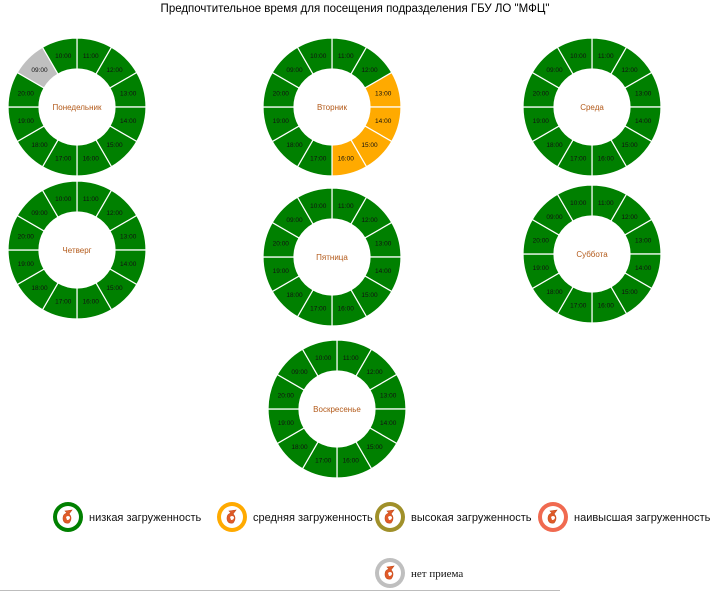 The width and height of the screenshot is (710, 593). I want to click on legend-item-medium: средняя загруженность, so click(295, 517).